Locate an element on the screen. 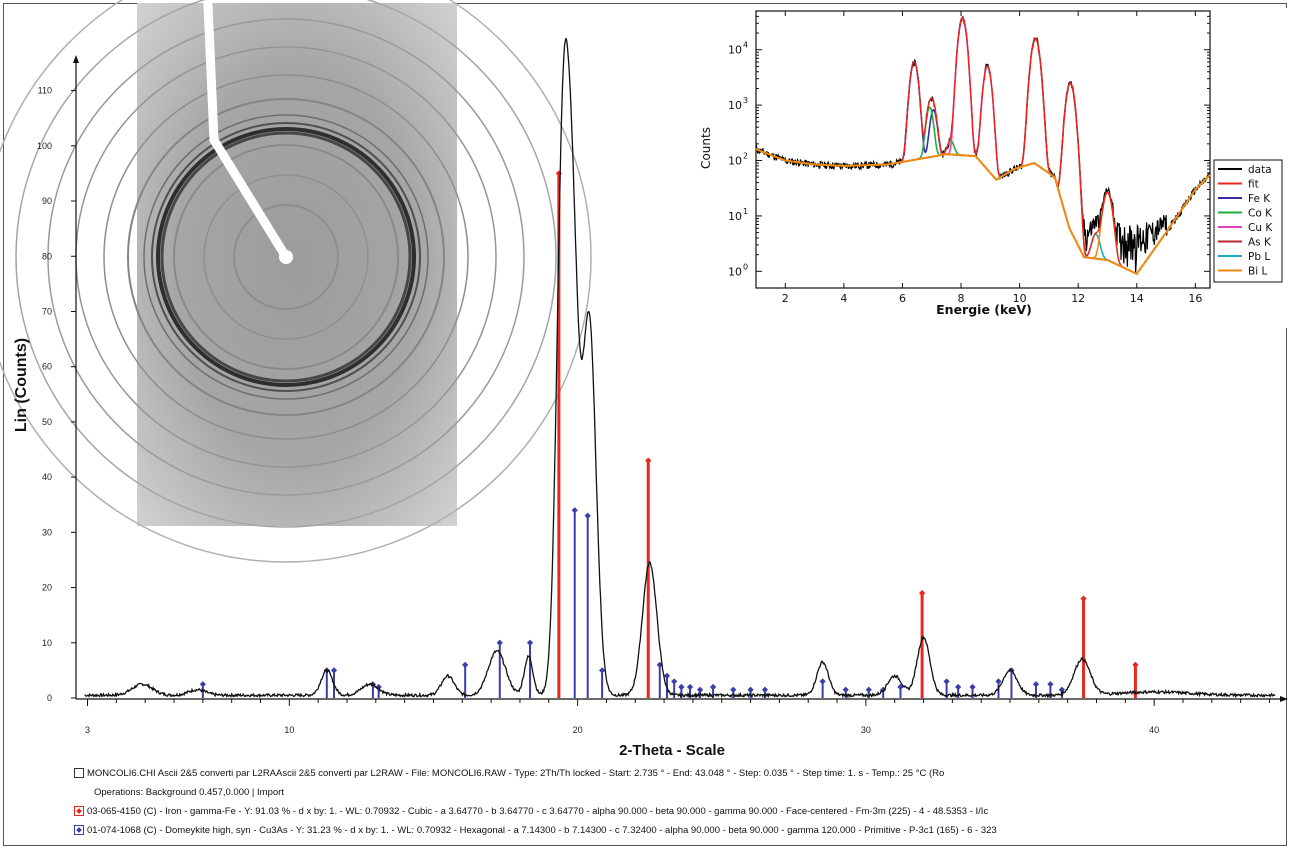 The image size is (1292, 851). x-axis-label: 2-Theta - Scale is located at coordinates (672, 750).